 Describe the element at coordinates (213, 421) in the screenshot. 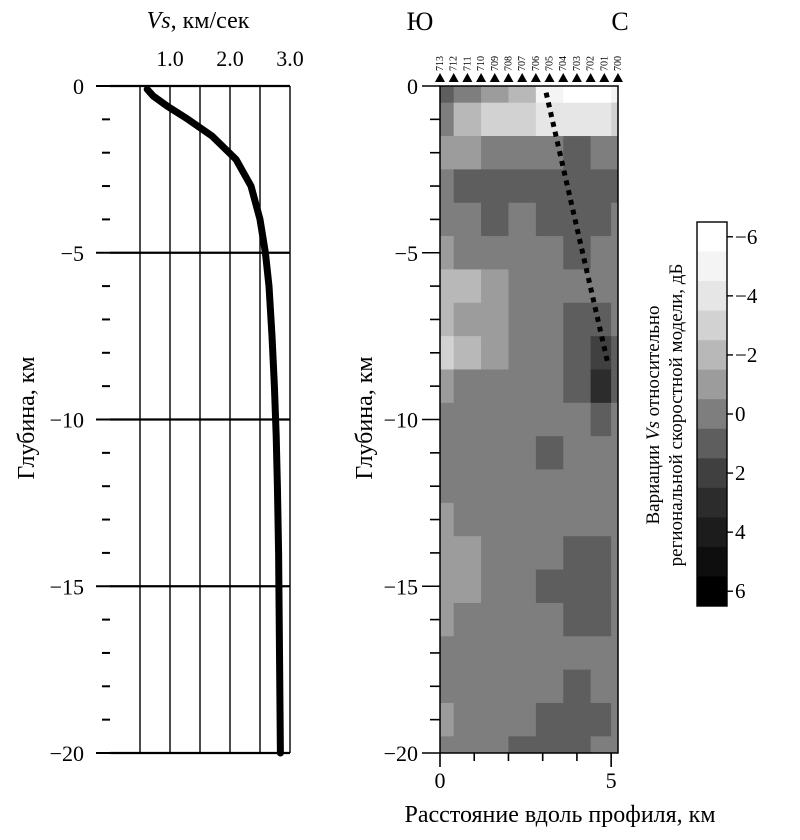

I see `left-series` at that location.